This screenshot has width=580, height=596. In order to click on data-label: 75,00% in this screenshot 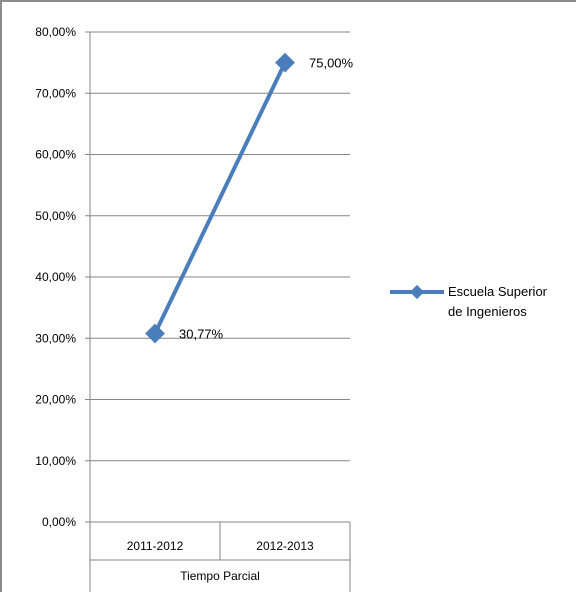, I will do `click(331, 63)`.